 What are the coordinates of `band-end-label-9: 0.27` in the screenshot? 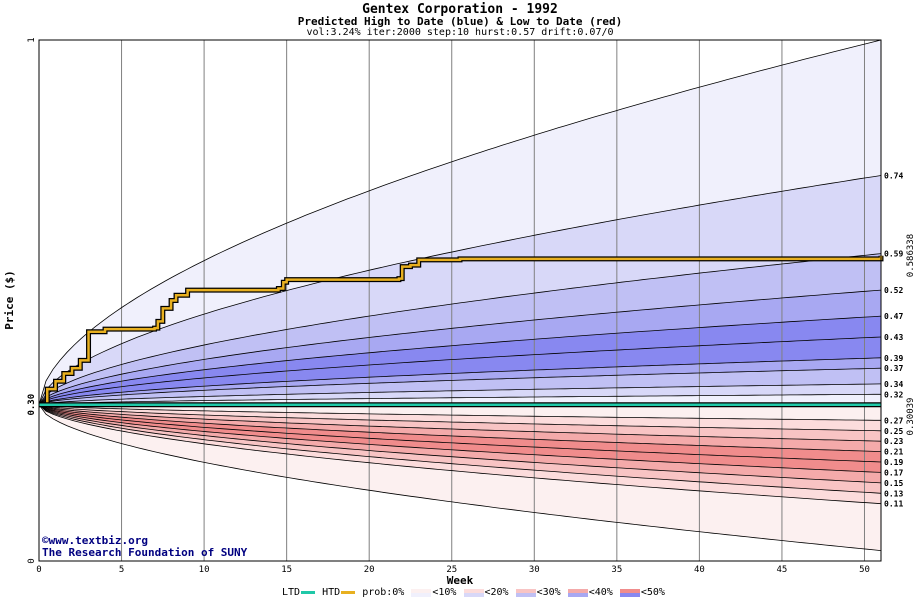 It's located at (893, 420).